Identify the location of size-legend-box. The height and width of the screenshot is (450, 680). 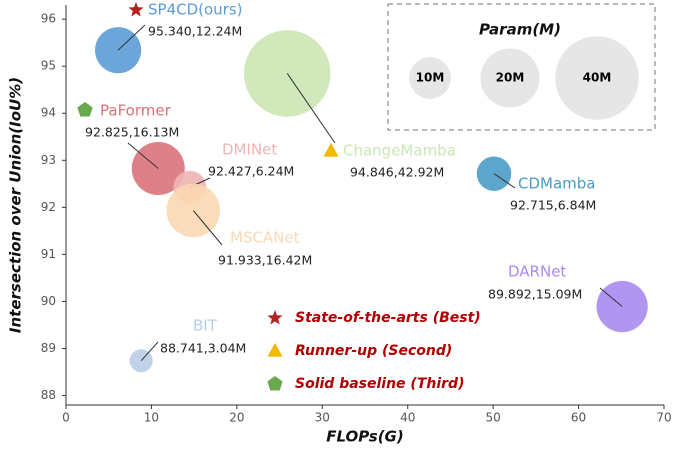
(521, 67).